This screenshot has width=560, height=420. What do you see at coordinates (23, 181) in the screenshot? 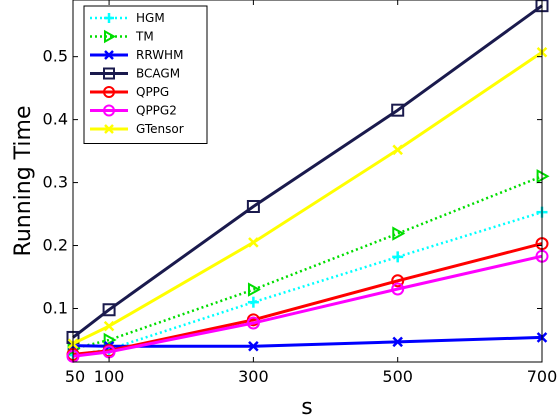
I see `y-axis-title: Running Time` at bounding box center [23, 181].